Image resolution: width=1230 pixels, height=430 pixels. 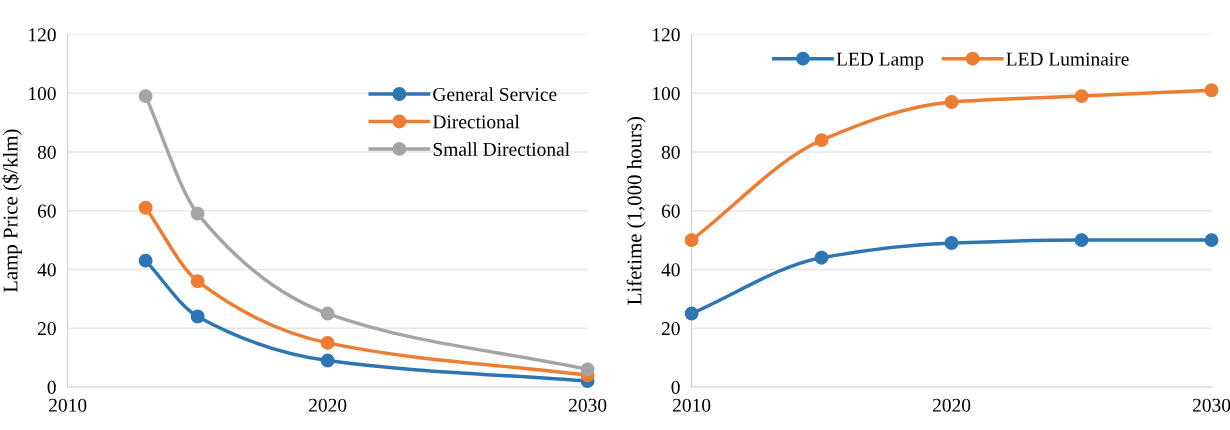 What do you see at coordinates (12, 211) in the screenshot?
I see `y-axis-title: Lamp Price ($/klm)` at bounding box center [12, 211].